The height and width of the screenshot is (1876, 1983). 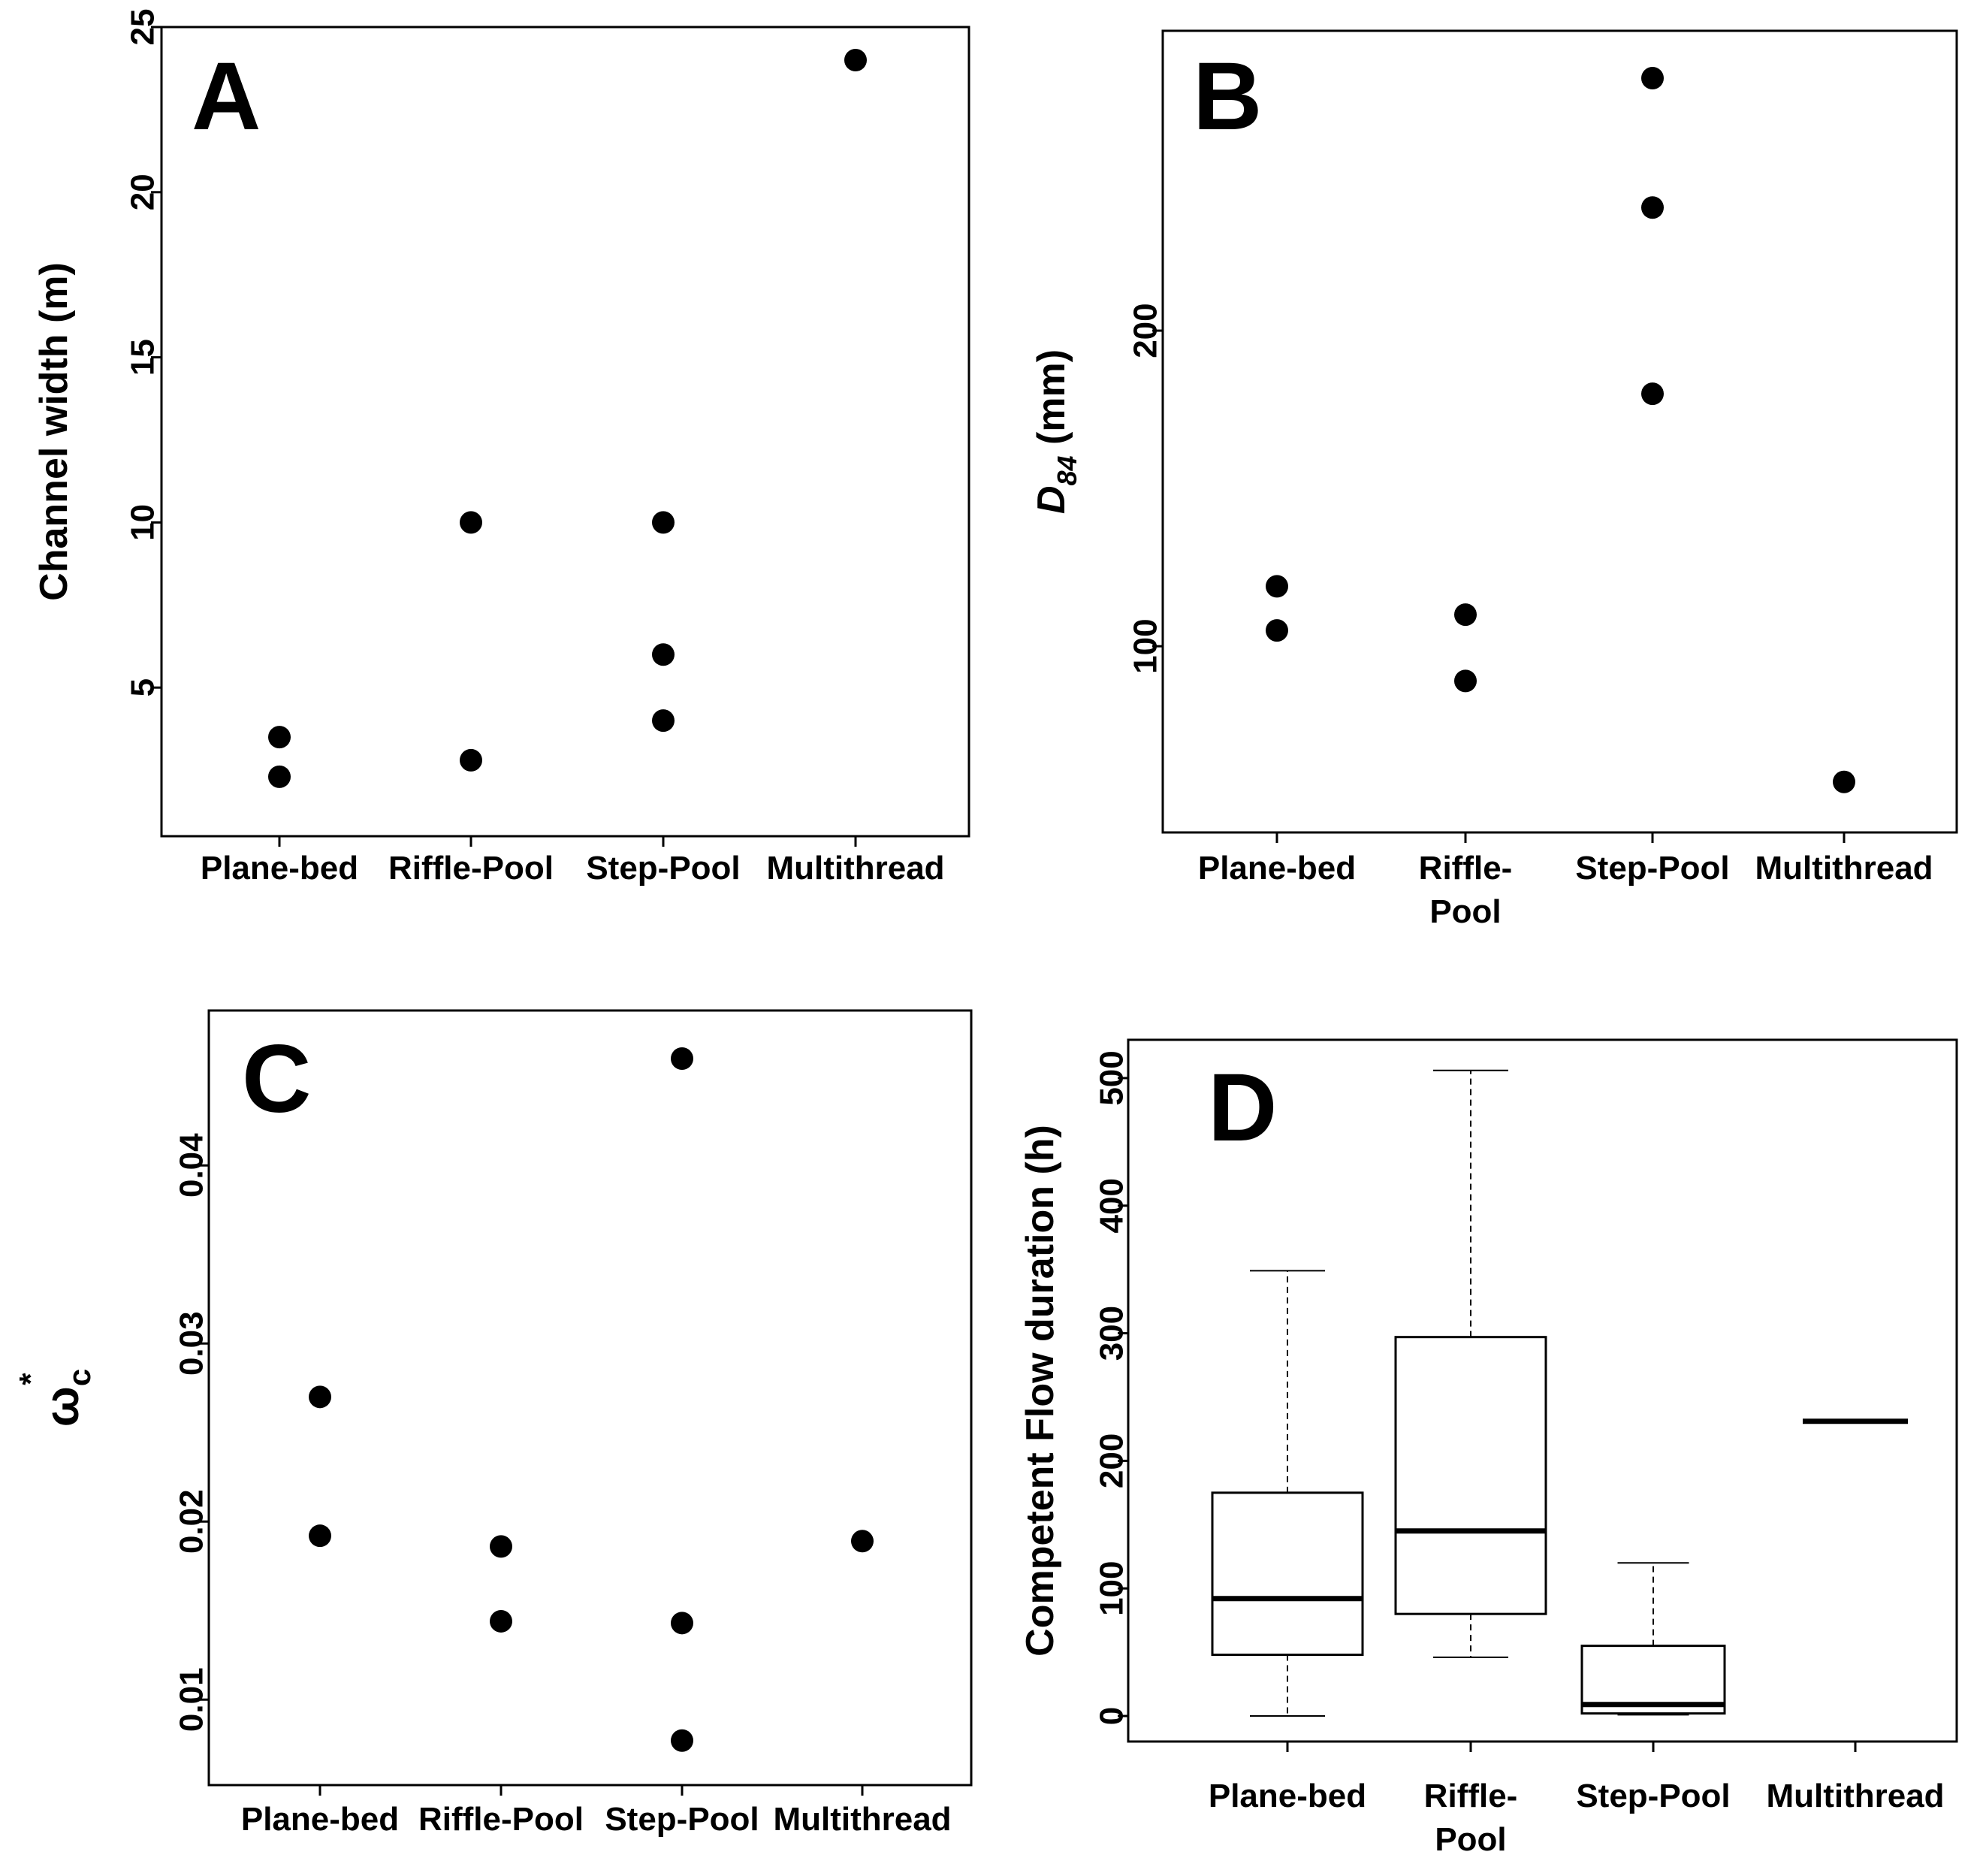 What do you see at coordinates (62, 1406) in the screenshot?
I see `ylabel-main: ω` at bounding box center [62, 1406].